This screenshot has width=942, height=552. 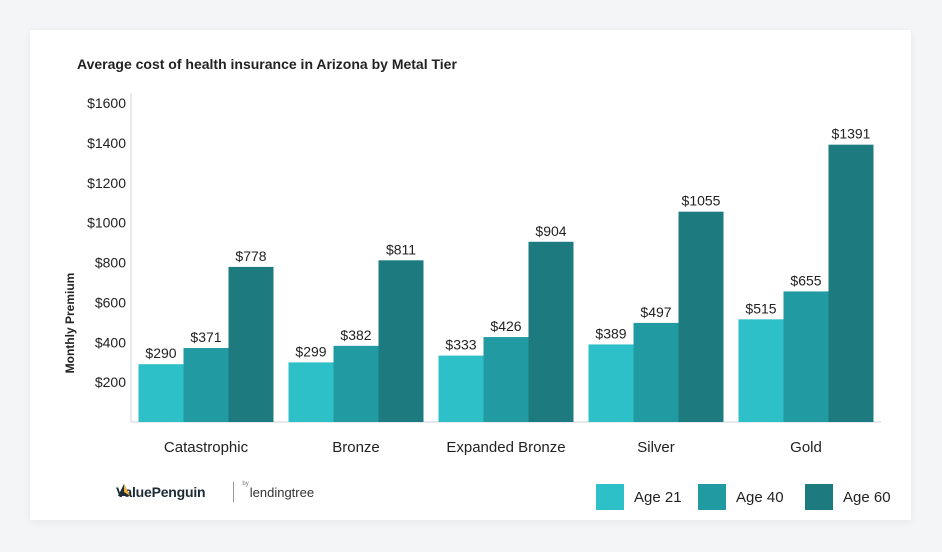 I want to click on x-tick-label: Gold, so click(x=806, y=447).